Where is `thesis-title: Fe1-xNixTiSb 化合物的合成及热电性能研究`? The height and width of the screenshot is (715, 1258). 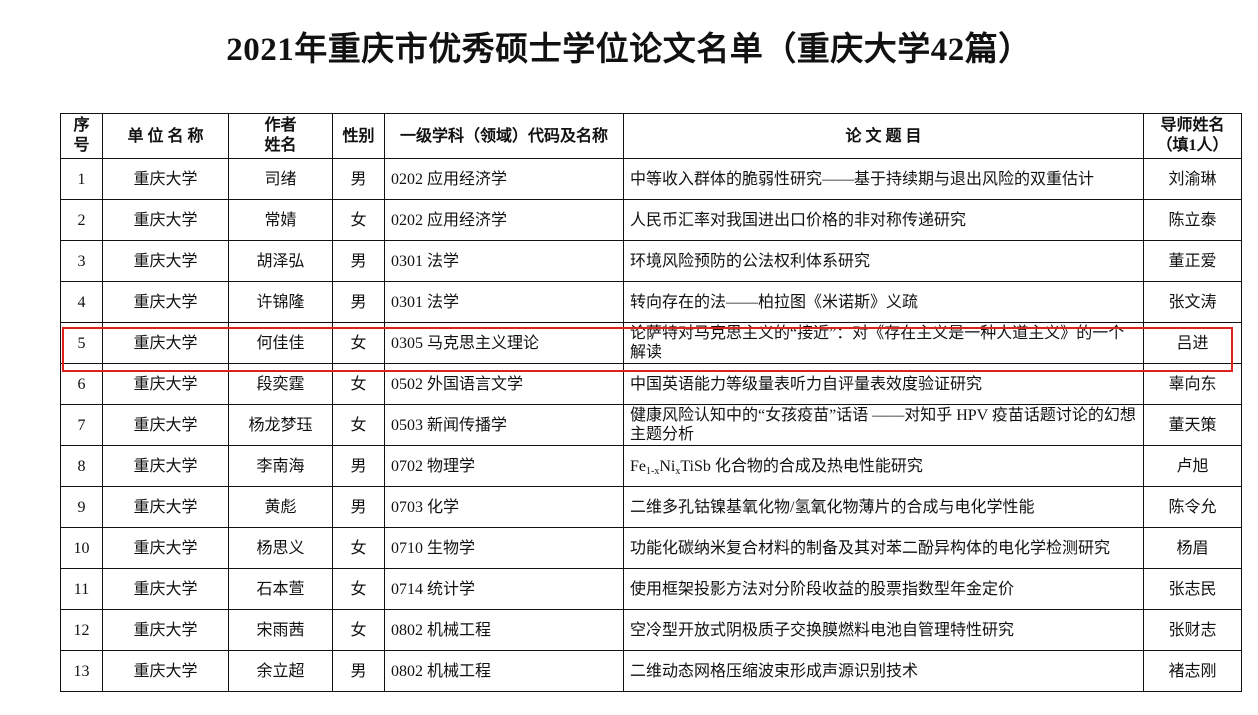 thesis-title: Fe1-xNixTiSb 化合物的合成及热电性能研究 is located at coordinates (883, 466).